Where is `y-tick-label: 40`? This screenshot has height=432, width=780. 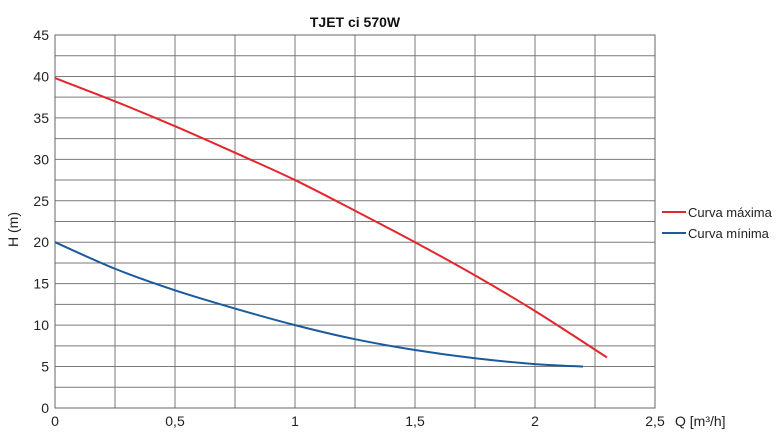
y-tick-label: 40 is located at coordinates (41, 76).